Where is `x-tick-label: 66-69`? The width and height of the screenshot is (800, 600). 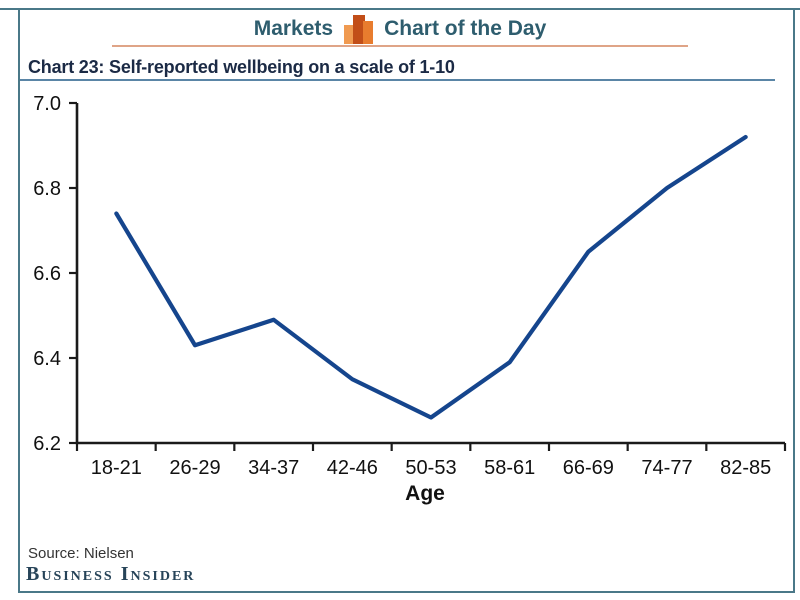 x-tick-label: 66-69 is located at coordinates (588, 468).